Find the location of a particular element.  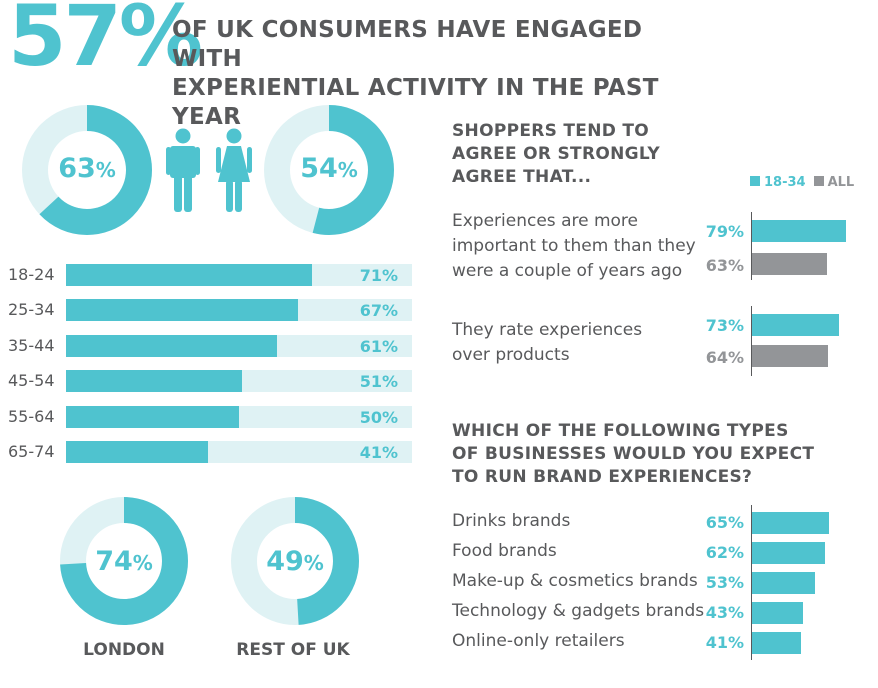

rest-of-uk-label: REST OF UK is located at coordinates (293, 650).